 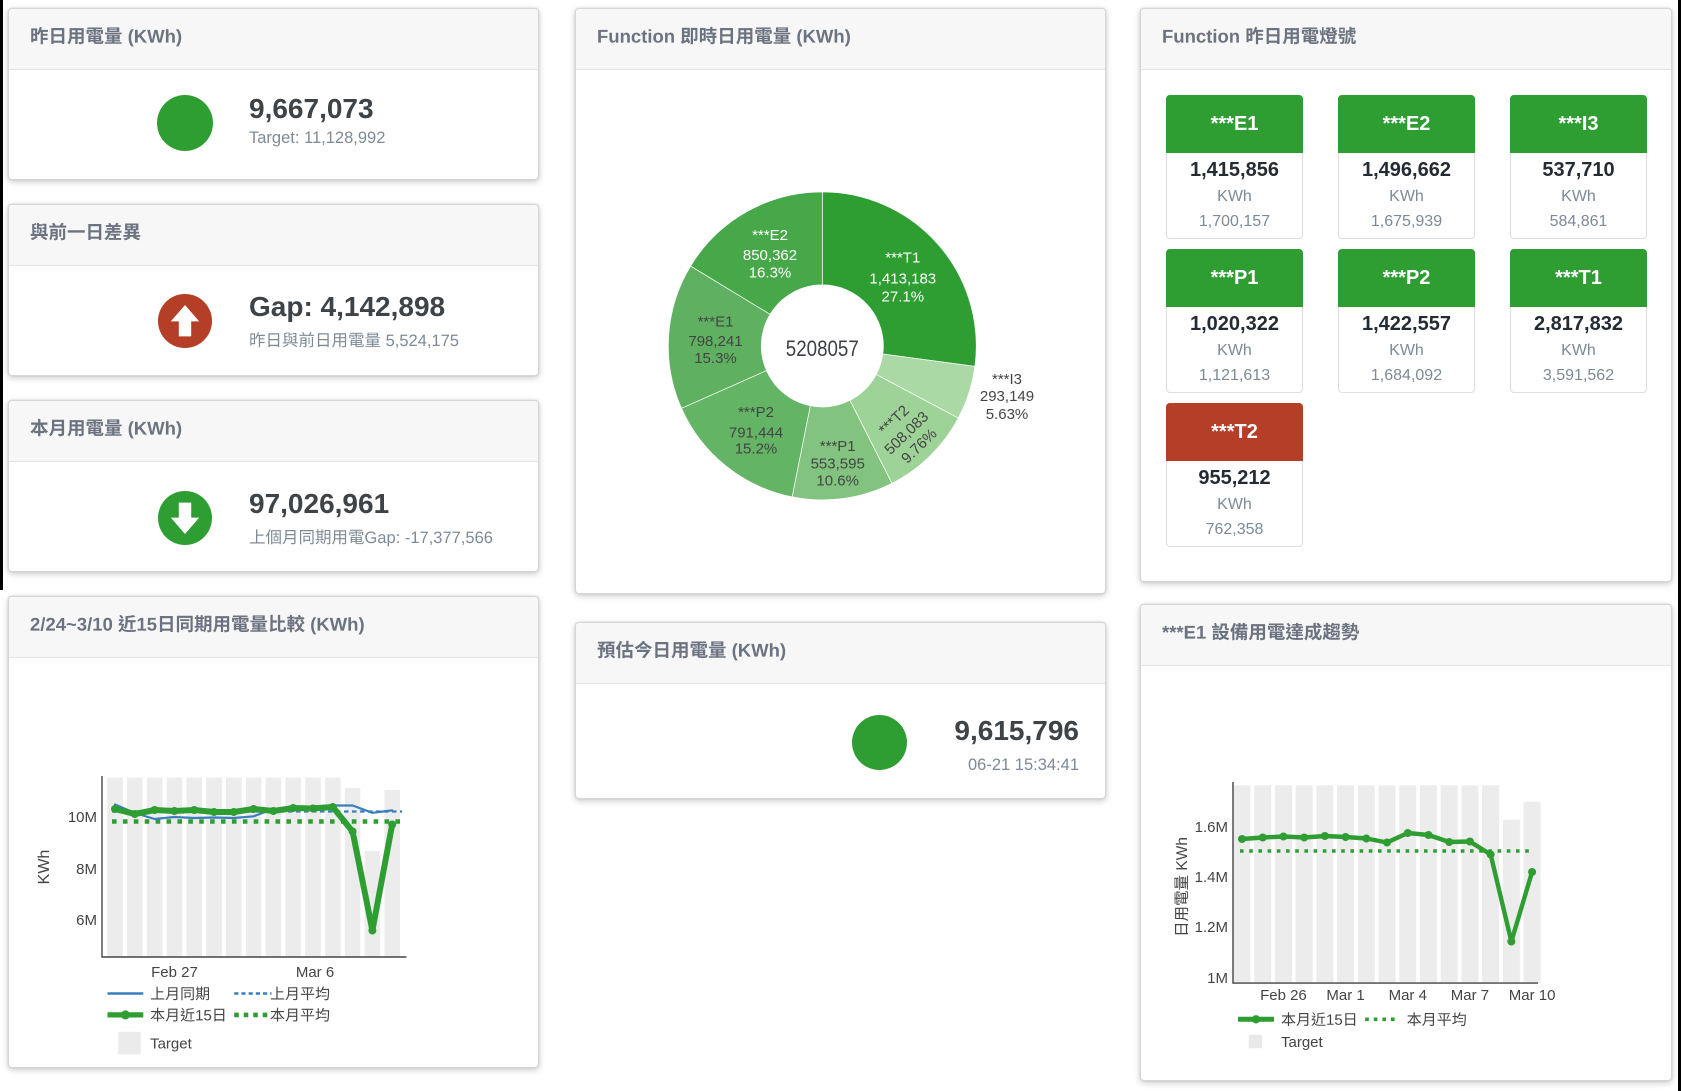 What do you see at coordinates (770, 272) in the screenshot?
I see `svg-text: 16.3%` at bounding box center [770, 272].